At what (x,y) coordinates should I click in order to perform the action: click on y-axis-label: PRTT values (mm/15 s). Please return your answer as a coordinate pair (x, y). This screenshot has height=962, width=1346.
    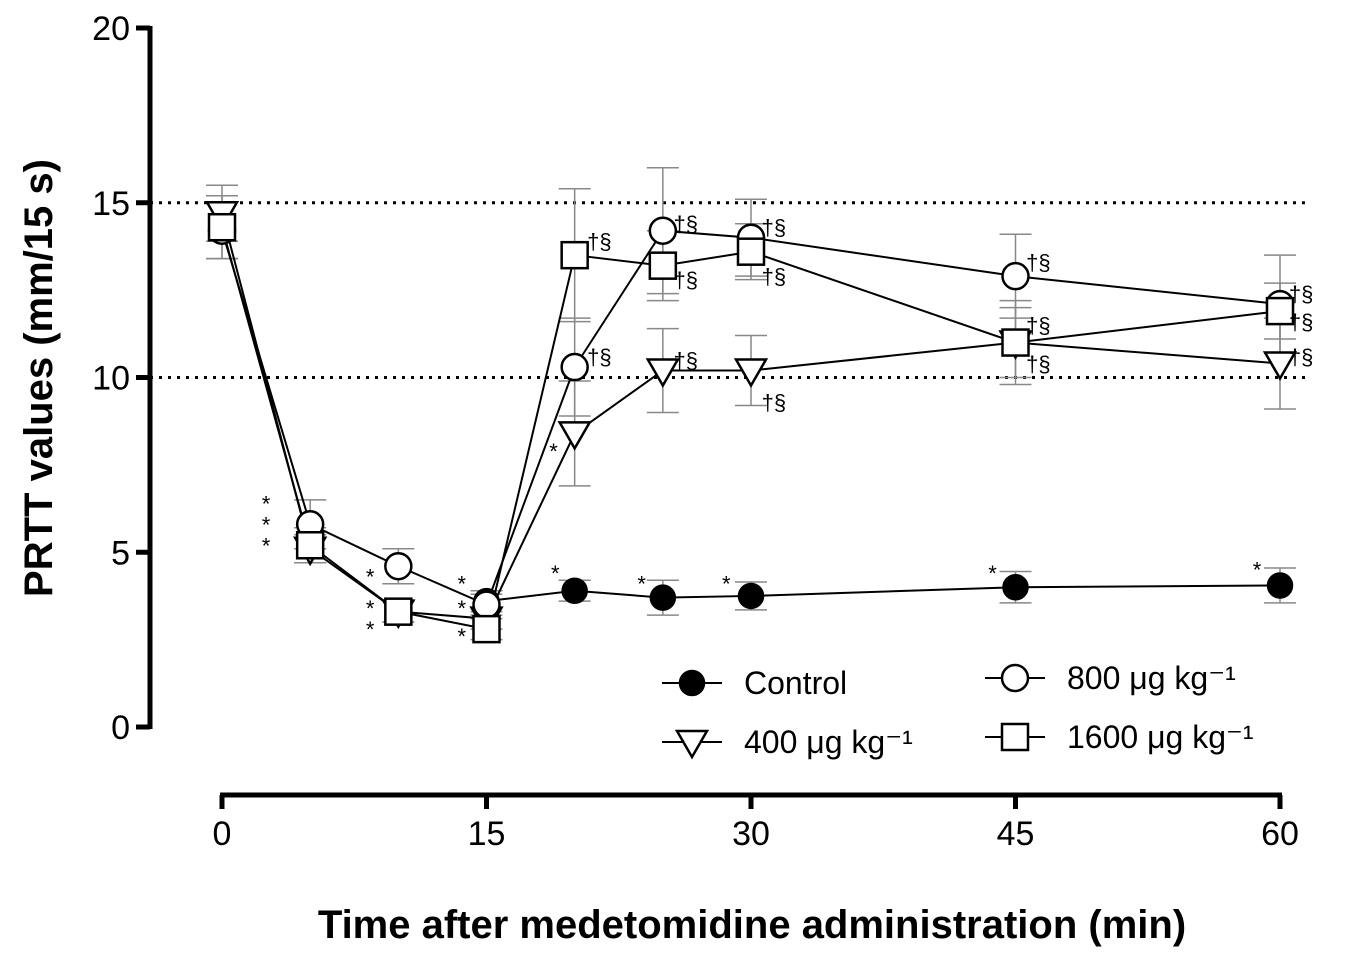
    Looking at the image, I should click on (39, 378).